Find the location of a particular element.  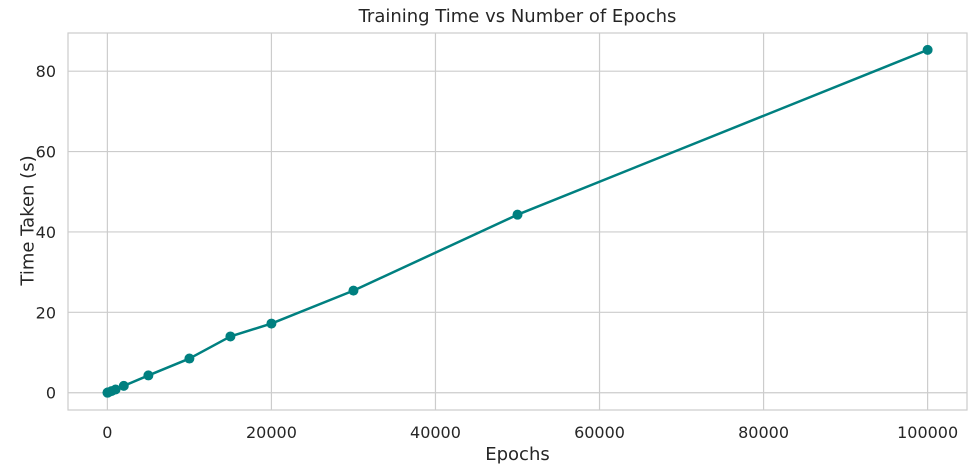

x-tick-label: 20000 is located at coordinates (271, 432).